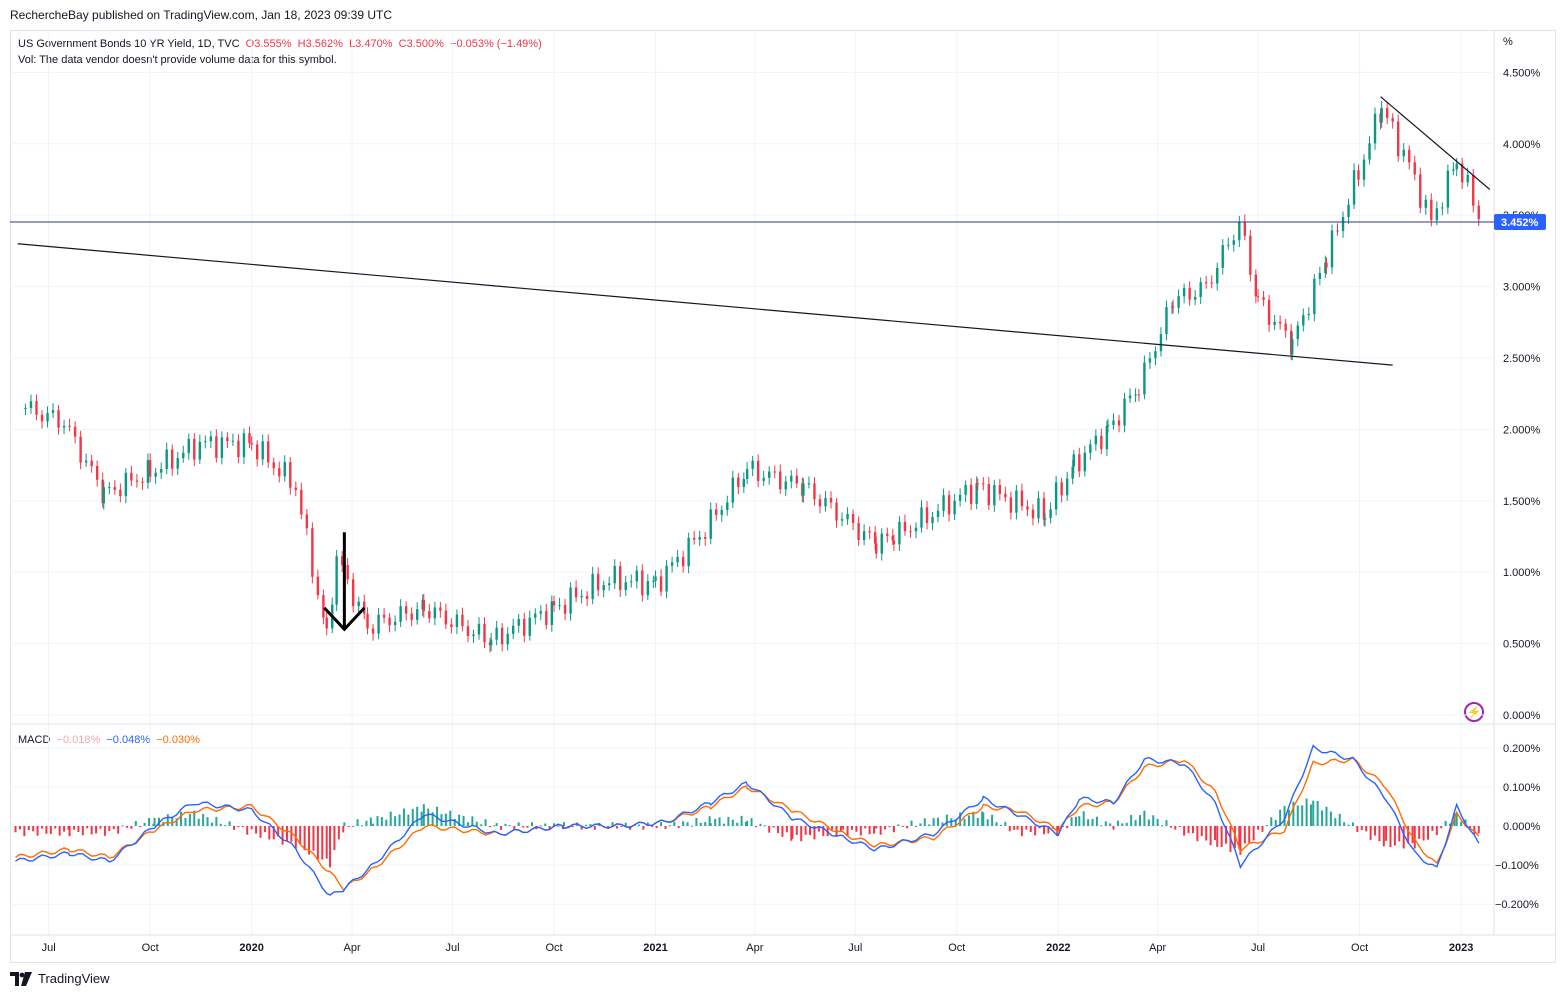  What do you see at coordinates (78, 740) in the screenshot?
I see `macd-hist-value: −0.018%` at bounding box center [78, 740].